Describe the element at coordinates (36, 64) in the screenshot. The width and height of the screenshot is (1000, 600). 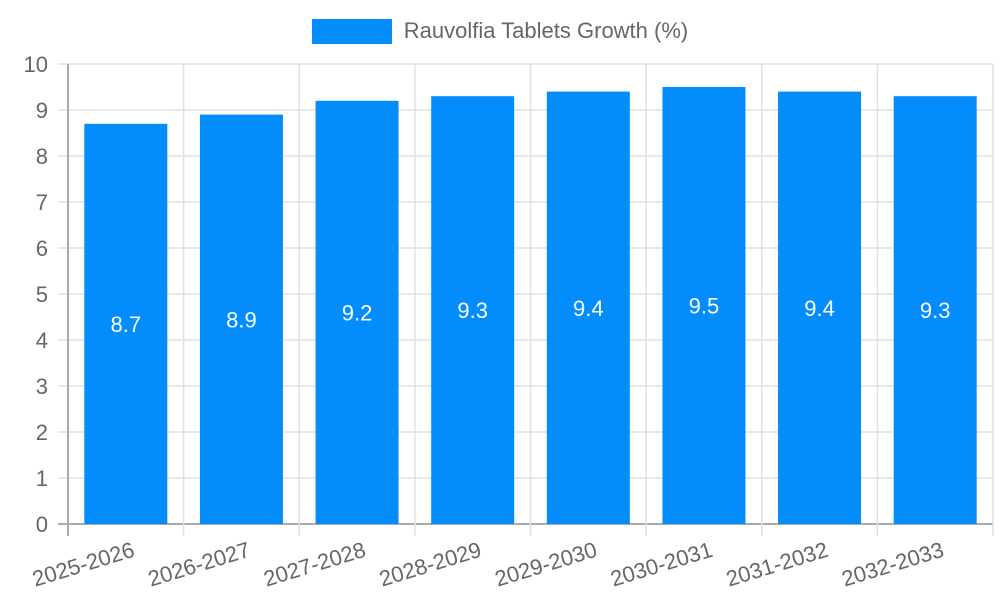
I see `y-tick-label: 10` at that location.